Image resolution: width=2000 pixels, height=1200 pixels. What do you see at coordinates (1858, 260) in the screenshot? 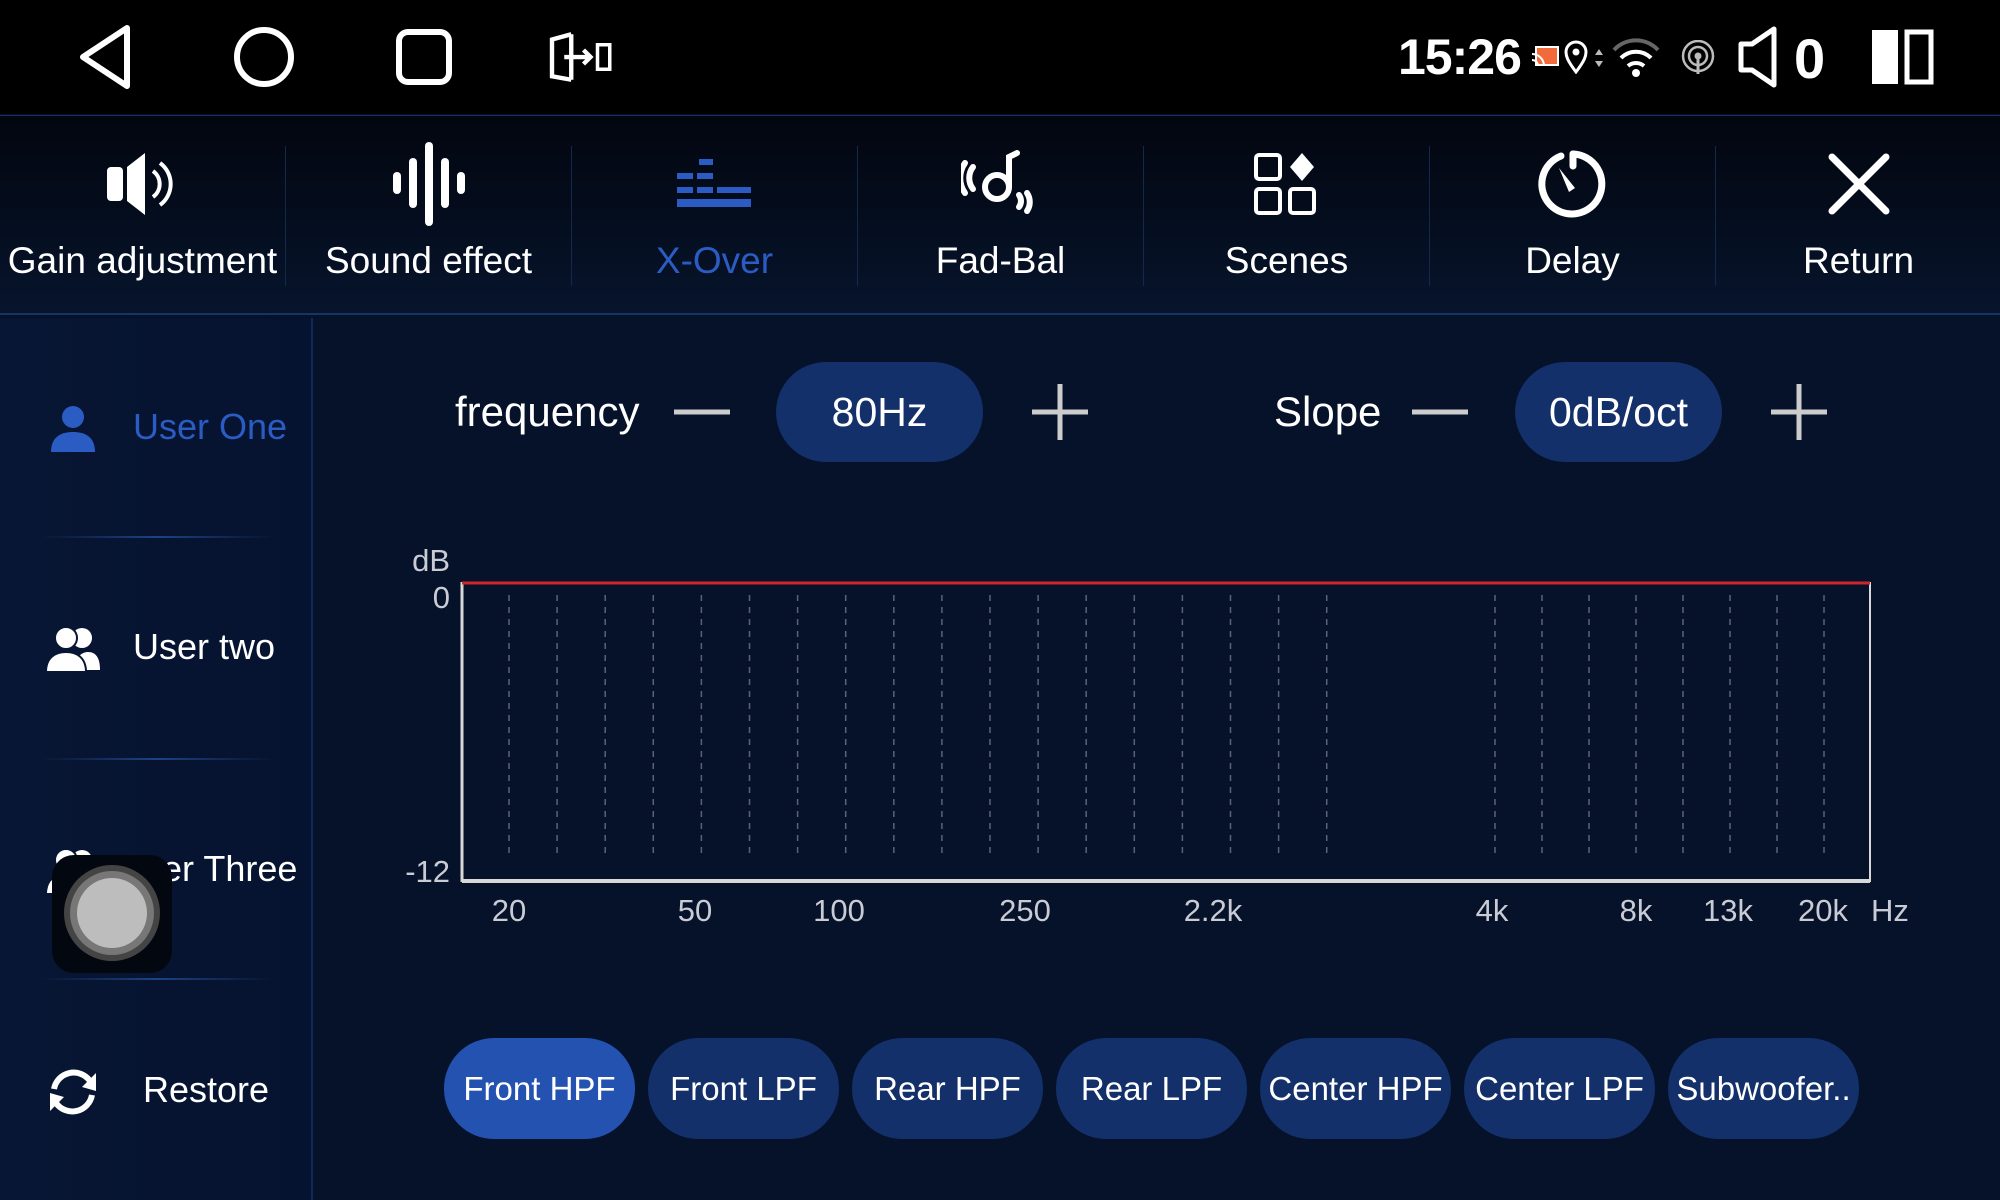
I see `tab-label: Return` at bounding box center [1858, 260].